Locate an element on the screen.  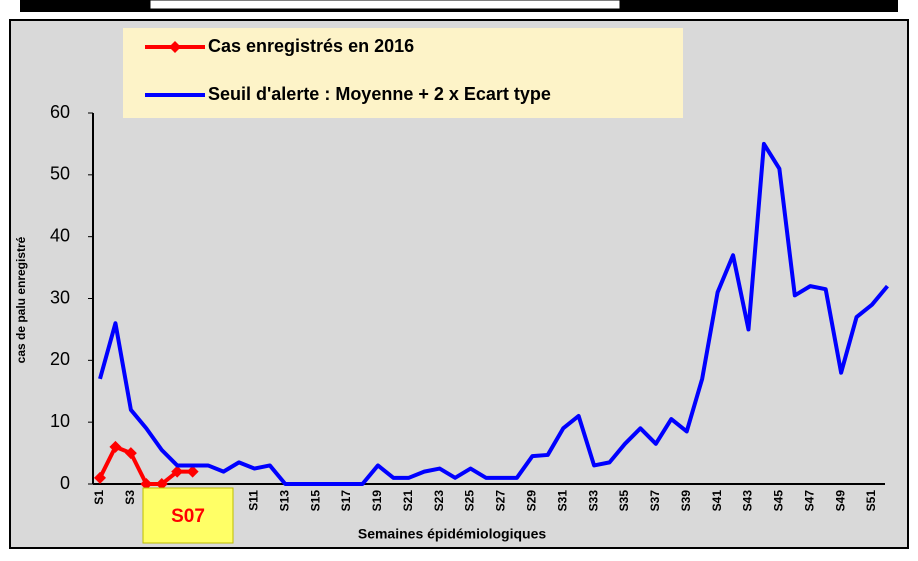
x-tick-label: S39 is located at coordinates (686, 501).